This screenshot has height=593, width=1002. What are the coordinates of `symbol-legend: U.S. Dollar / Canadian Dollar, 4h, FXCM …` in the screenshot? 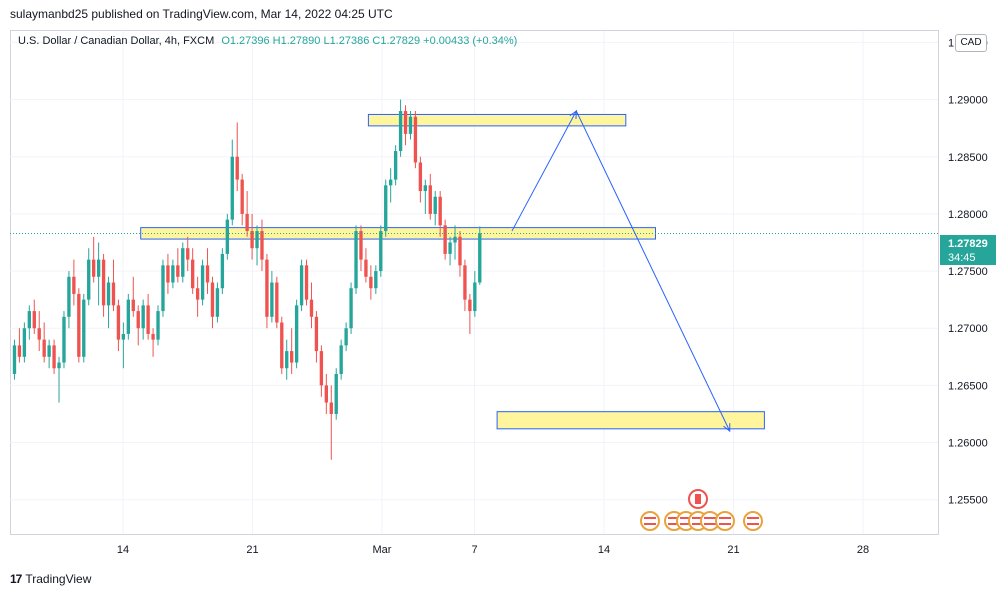 It's located at (267, 41).